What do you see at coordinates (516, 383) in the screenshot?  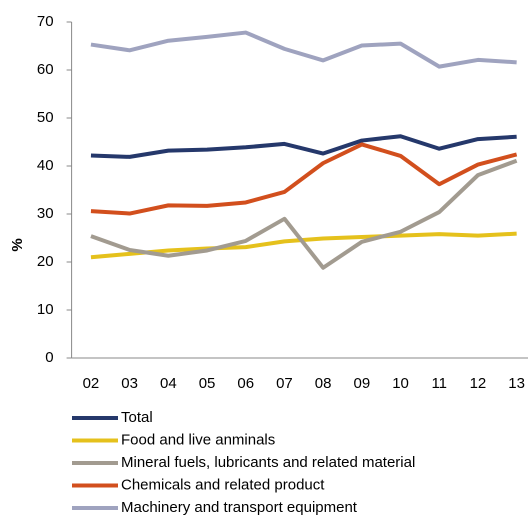 I see `x-tick-label: 13` at bounding box center [516, 383].